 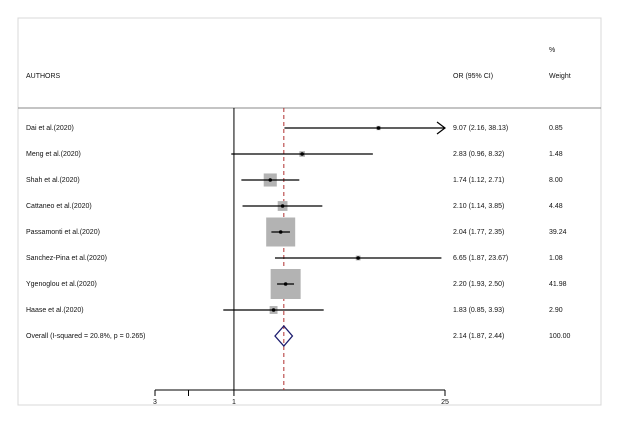 What do you see at coordinates (43, 76) in the screenshot?
I see `author-header: AUTHORS` at bounding box center [43, 76].